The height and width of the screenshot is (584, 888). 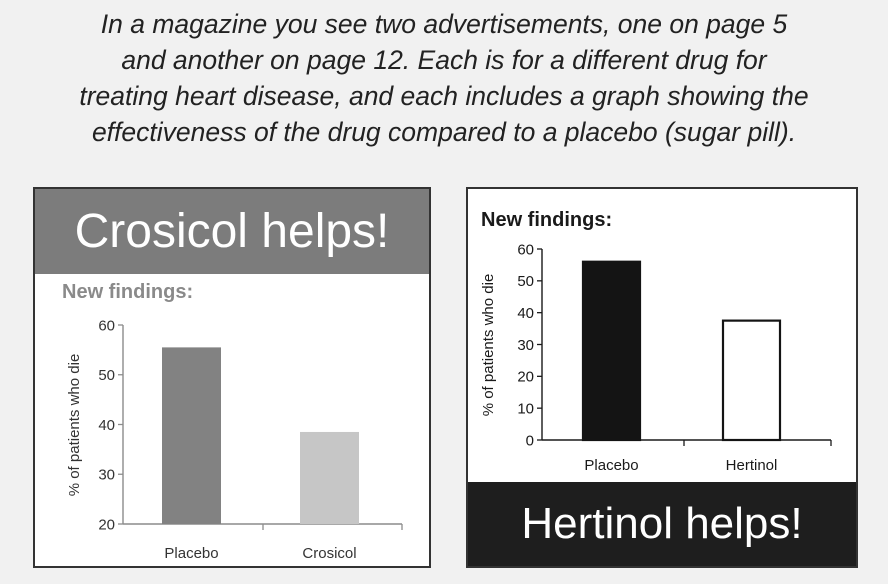 I want to click on crosicol-y-tick-label: 40, so click(x=106, y=425).